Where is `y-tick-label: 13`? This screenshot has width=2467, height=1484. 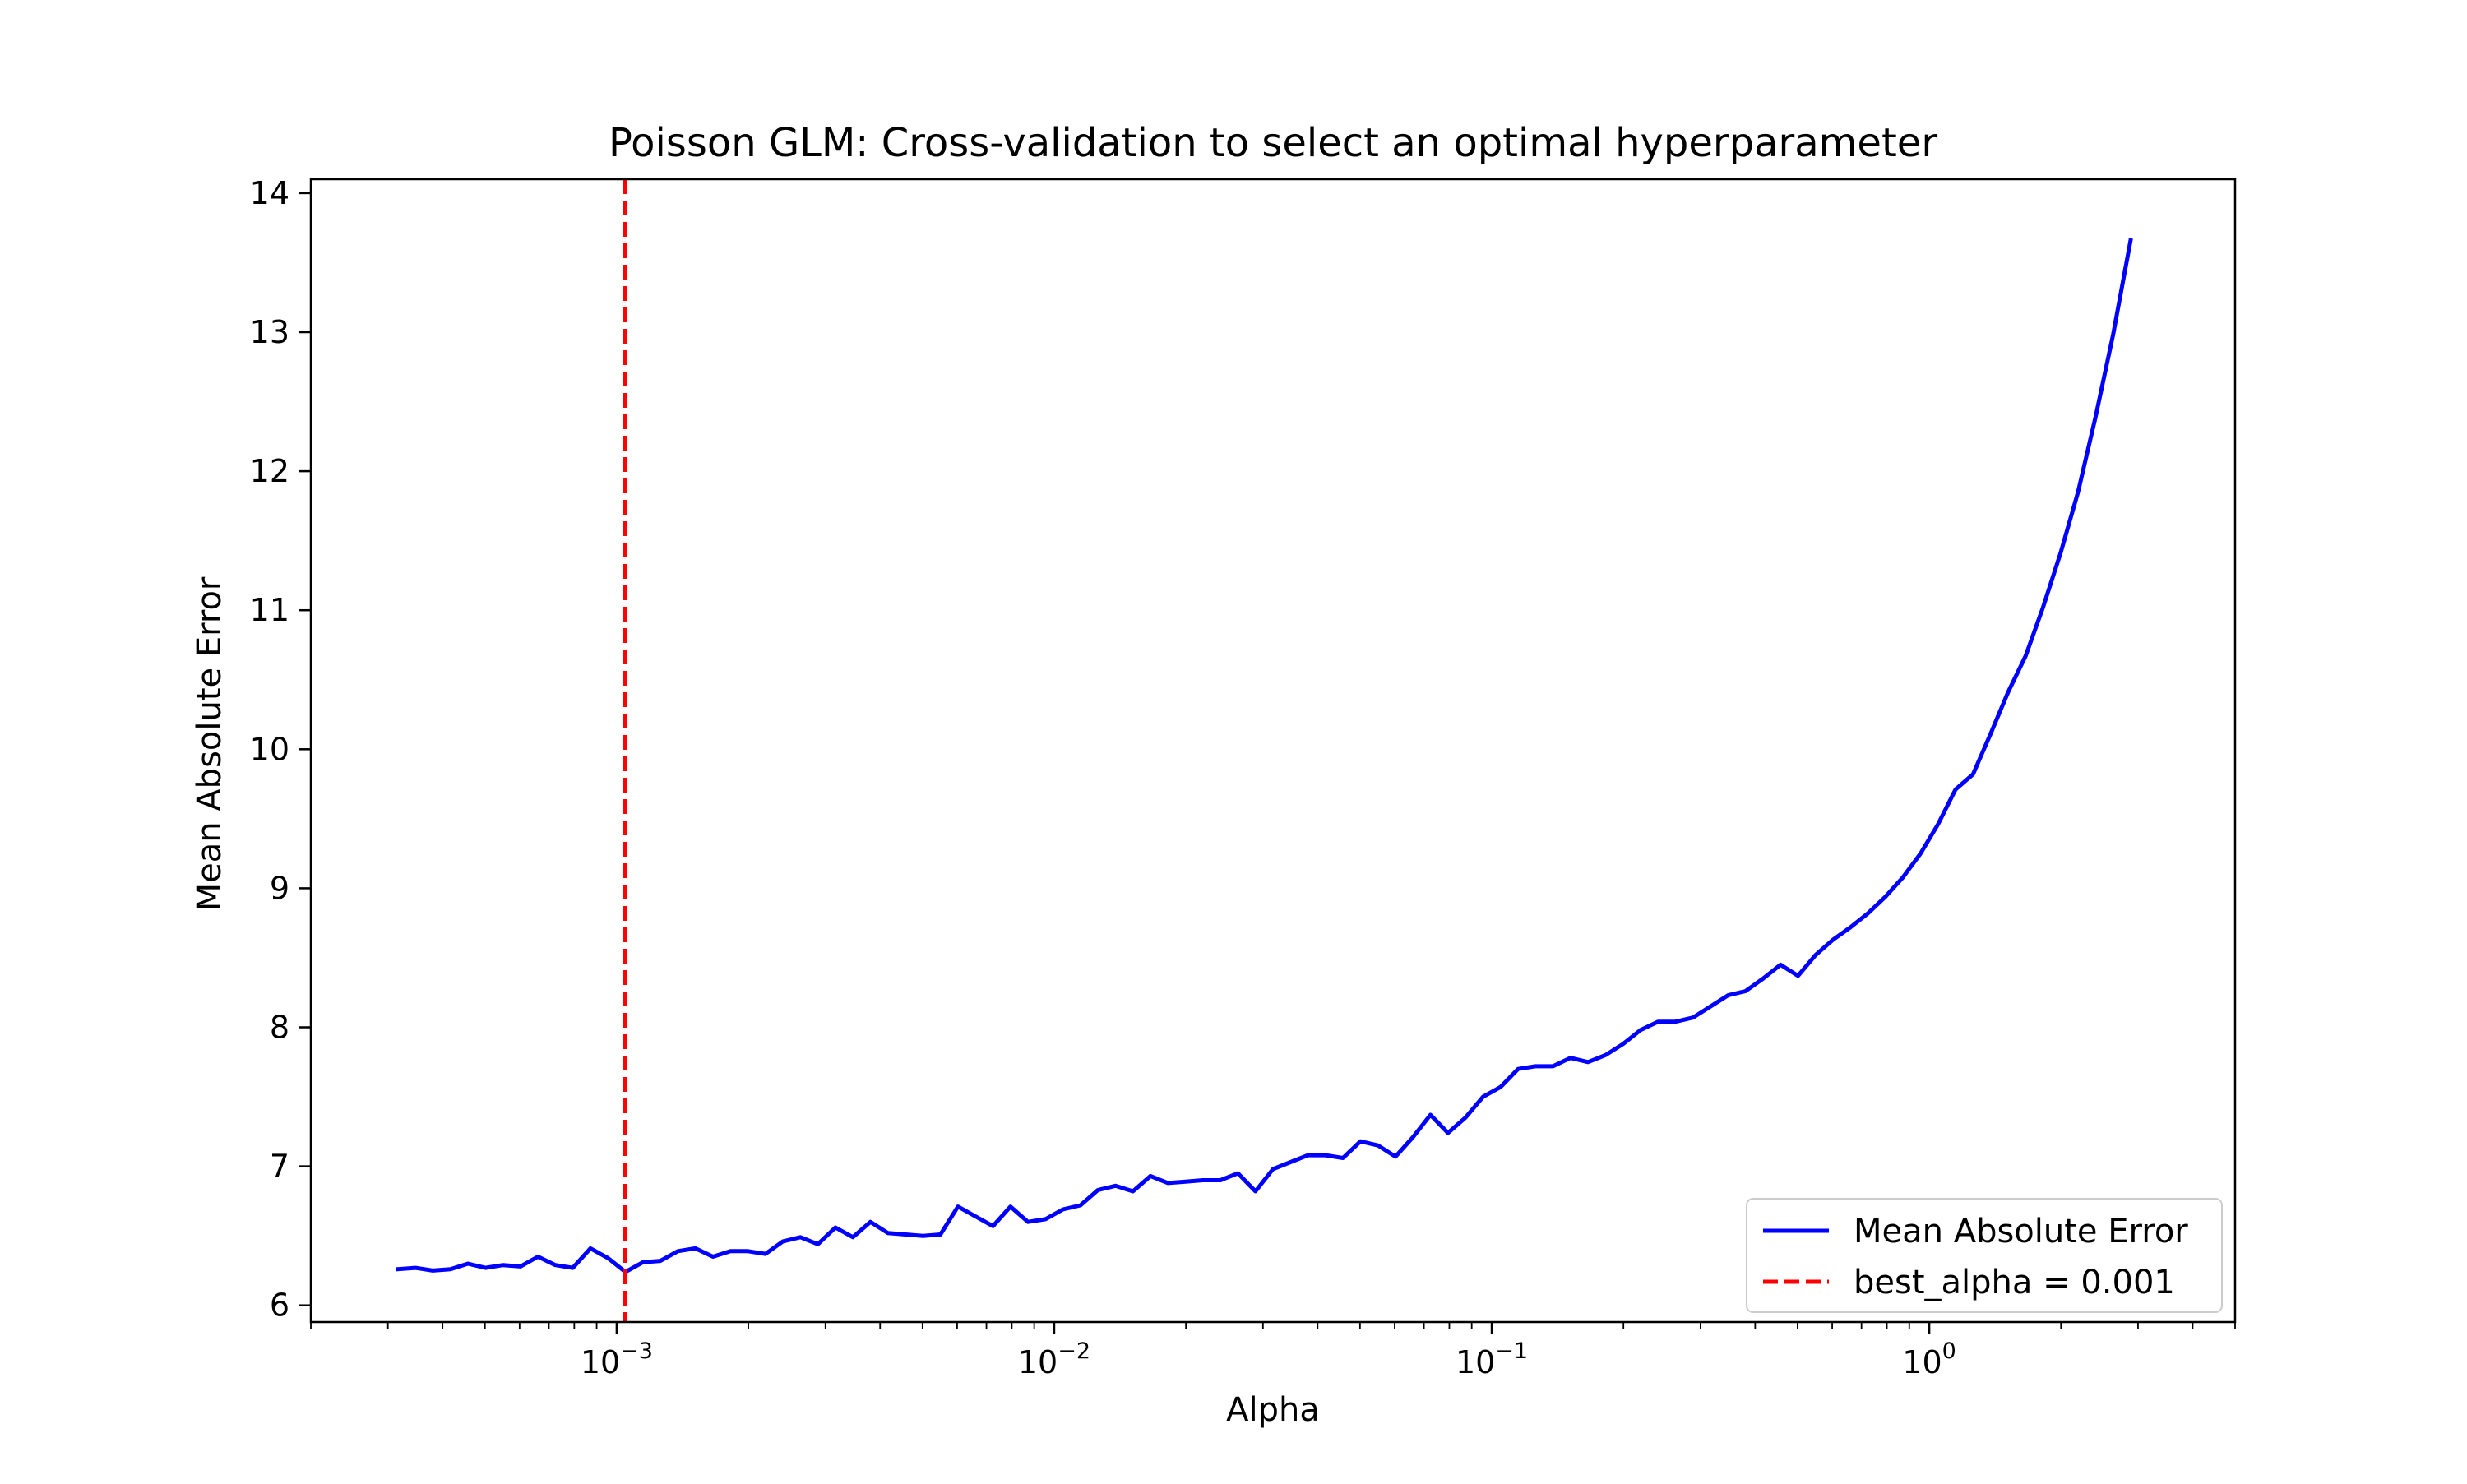 y-tick-label: 13 is located at coordinates (269, 332).